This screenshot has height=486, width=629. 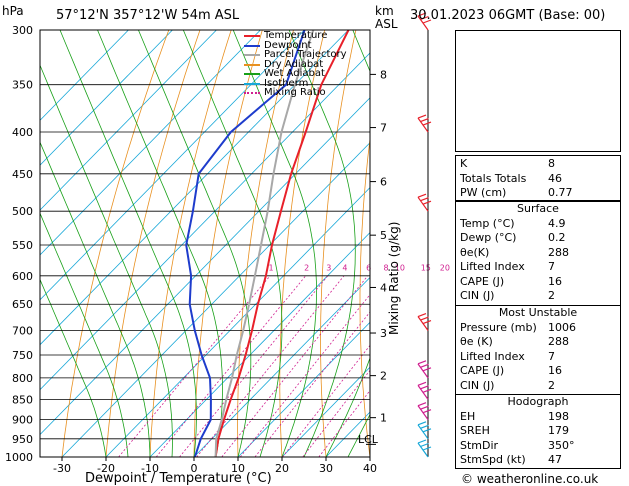 What do you see at coordinates (367, 268) in the screenshot?
I see `mixing-ratio-labels: 12346810152025` at bounding box center [367, 268].